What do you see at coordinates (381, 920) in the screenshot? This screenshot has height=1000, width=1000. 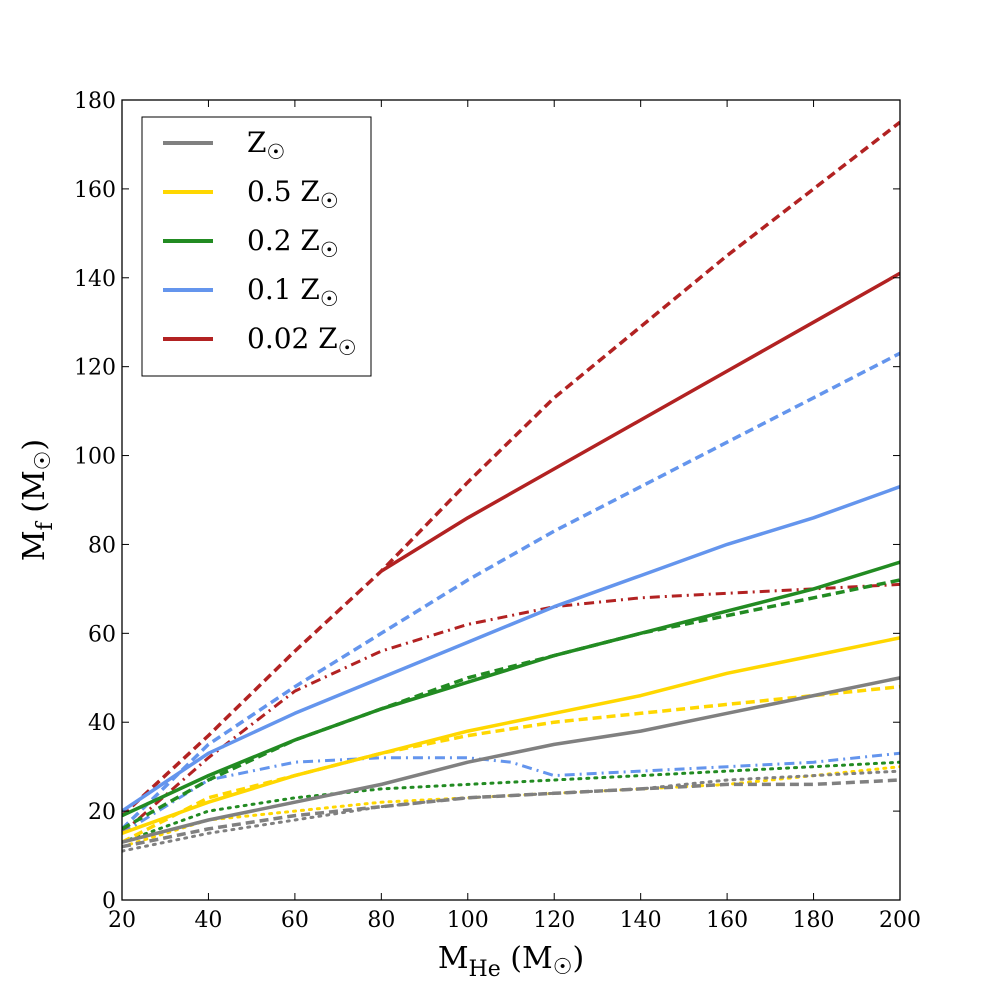 I see `x-tick-label: 80` at bounding box center [381, 920].